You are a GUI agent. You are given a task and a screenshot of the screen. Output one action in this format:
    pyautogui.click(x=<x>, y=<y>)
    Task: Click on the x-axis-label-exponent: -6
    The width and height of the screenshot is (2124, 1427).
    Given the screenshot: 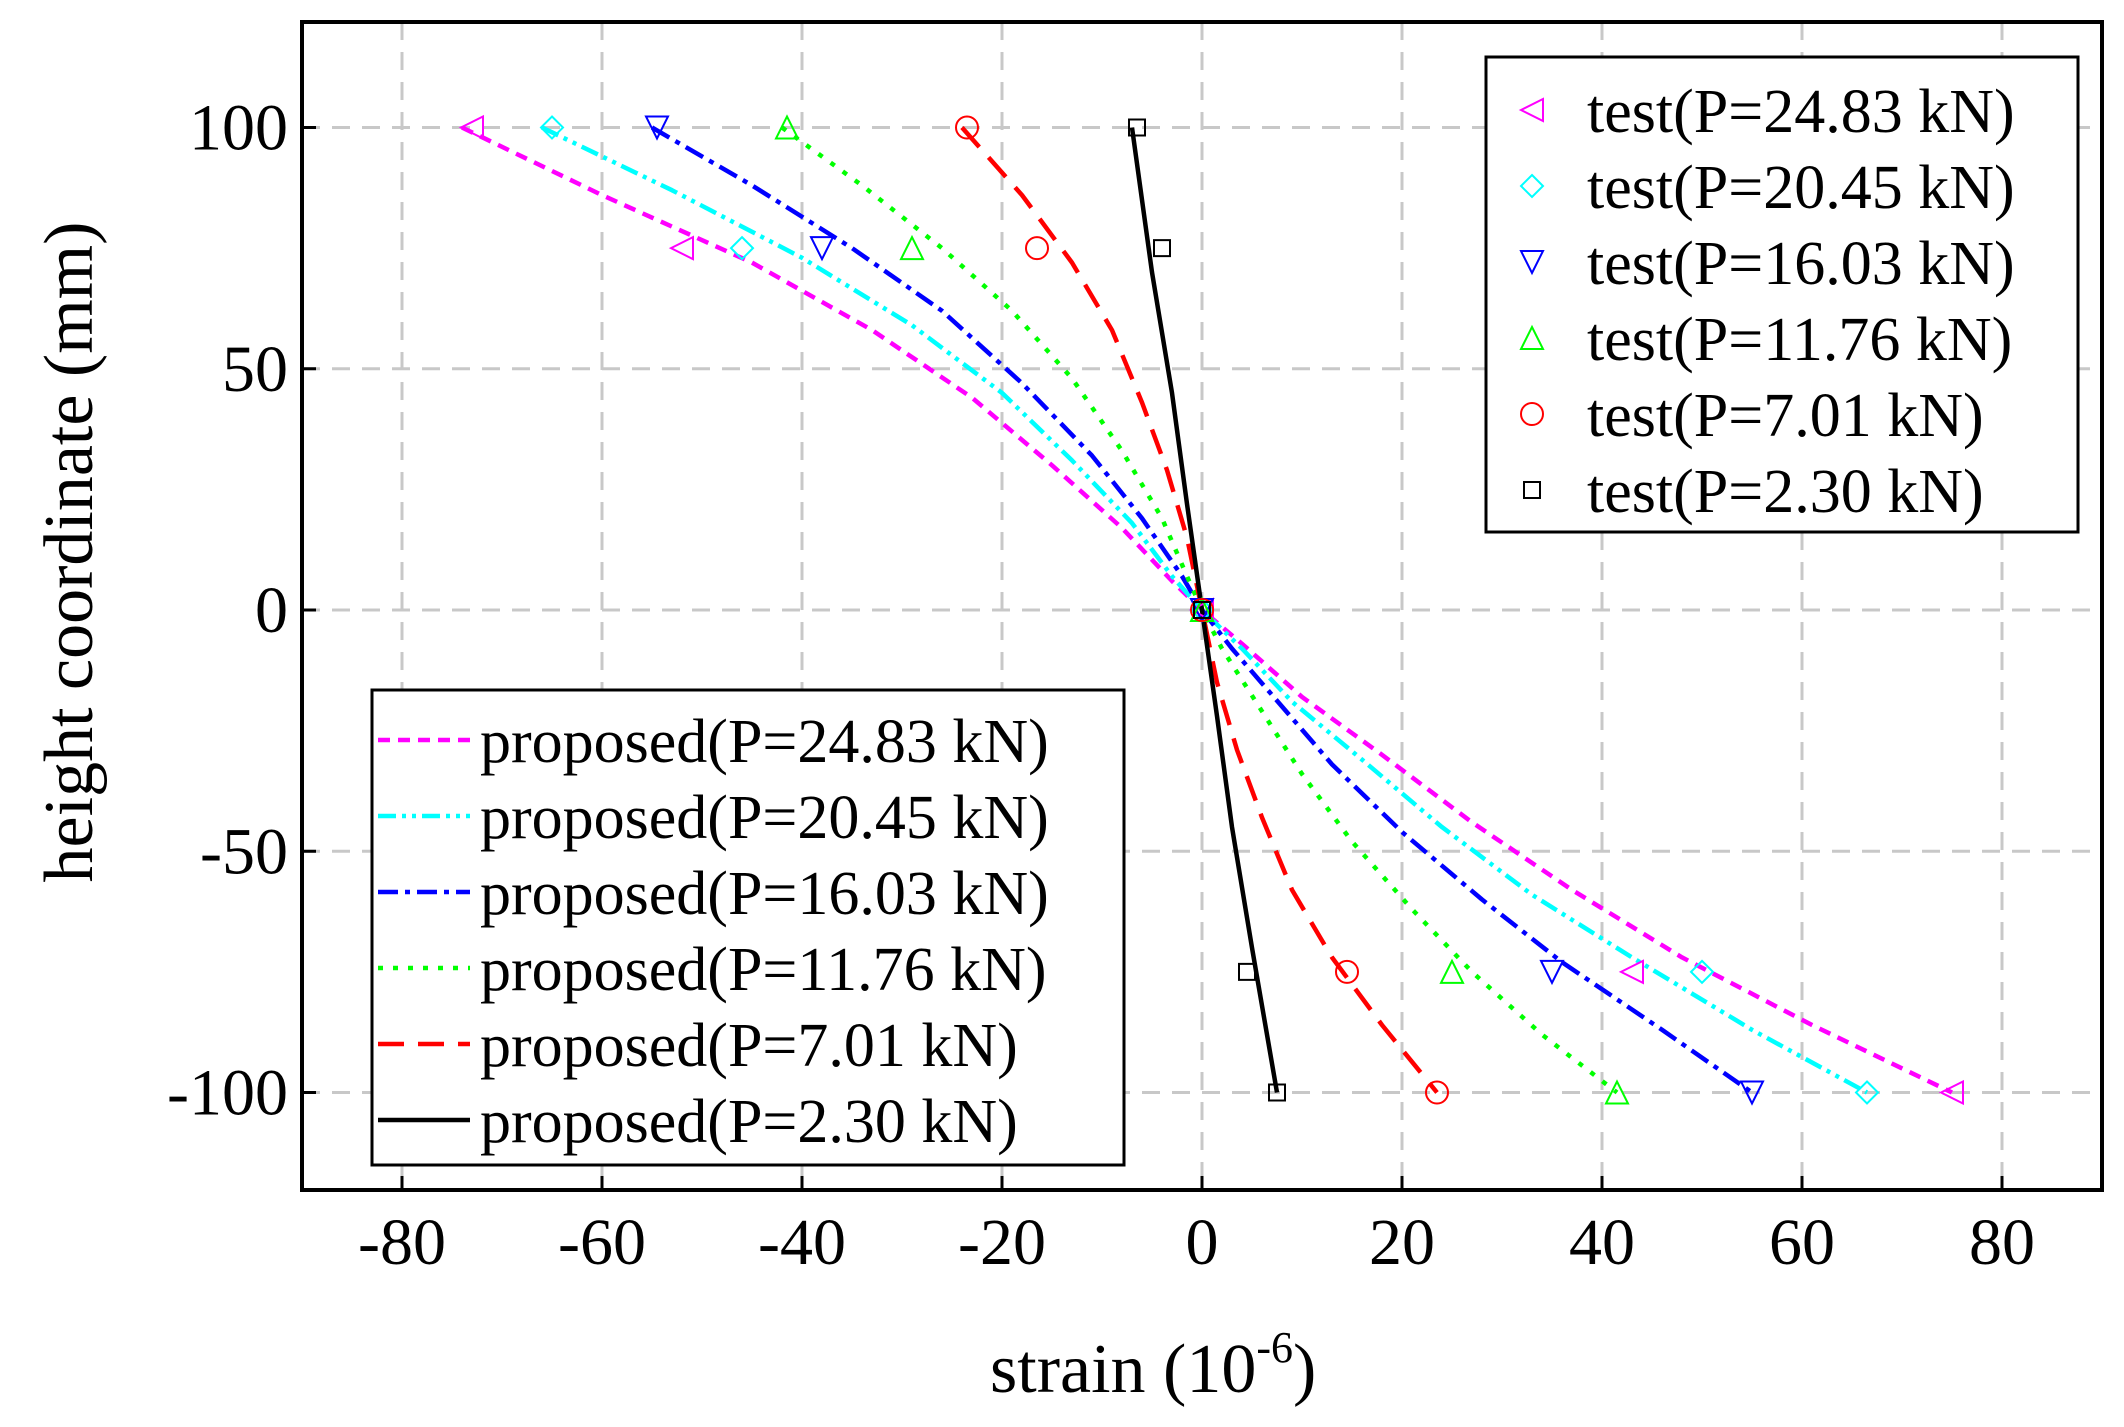 What is the action you would take?
    pyautogui.click(x=1274, y=1347)
    